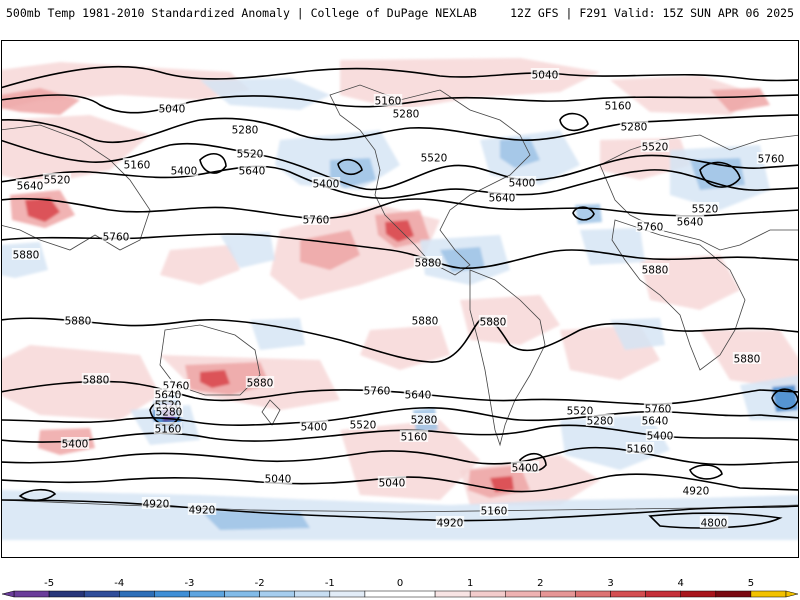 Image resolution: width=800 pixels, height=600 pixels. Describe the element at coordinates (714, 524) in the screenshot. I see `contour-label: 4800` at that location.